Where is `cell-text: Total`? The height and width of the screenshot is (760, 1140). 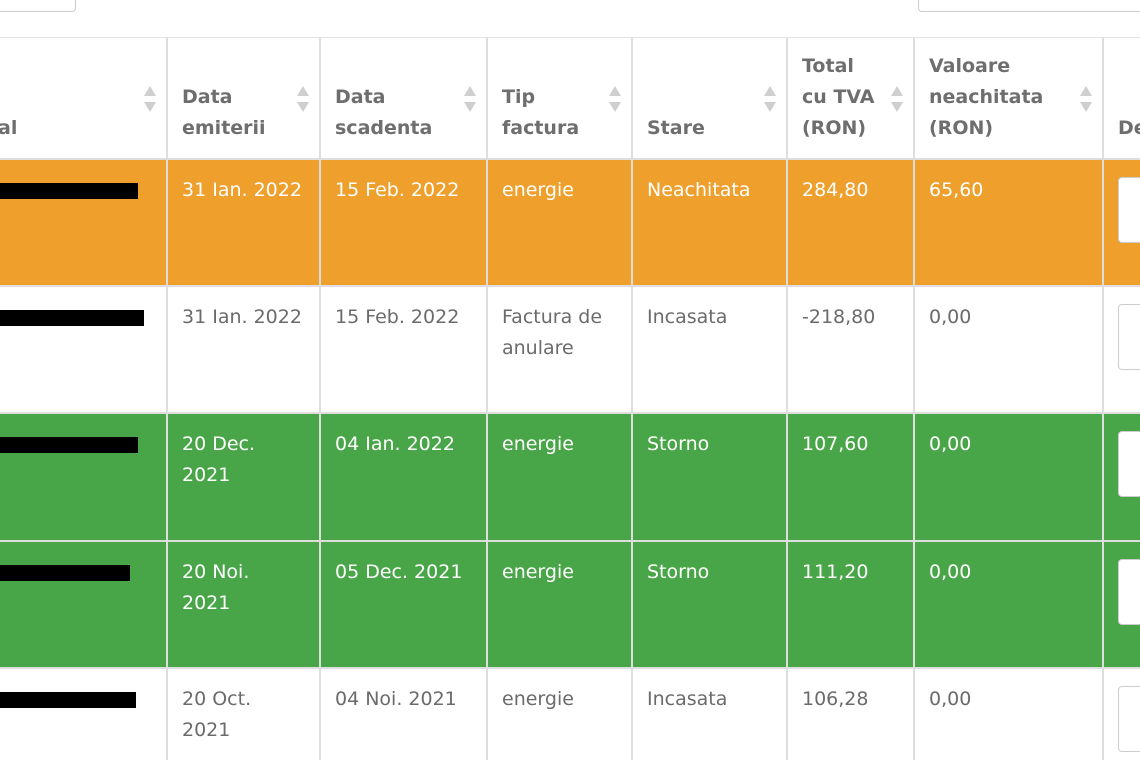
cell-text: Total is located at coordinates (828, 66).